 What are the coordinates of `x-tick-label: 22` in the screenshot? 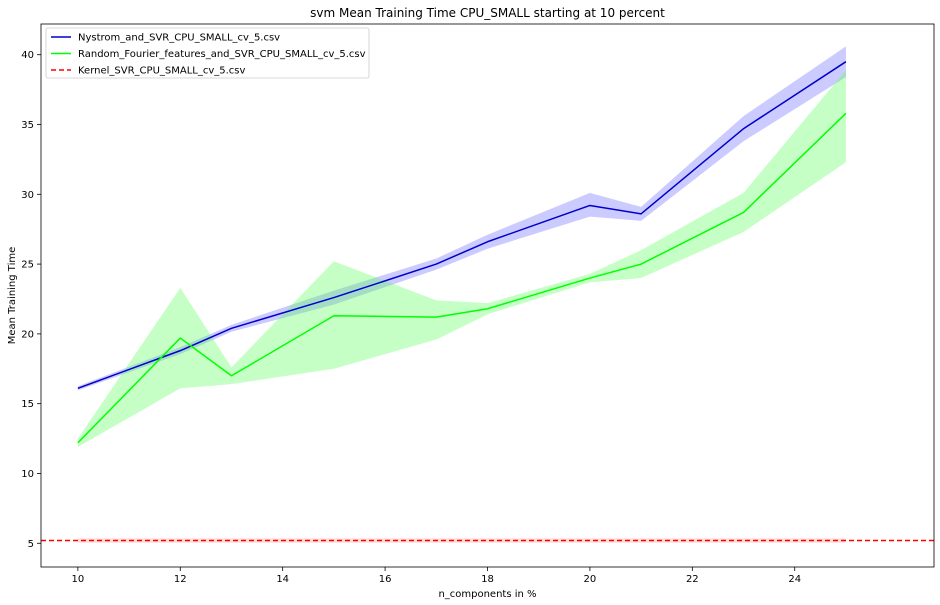 It's located at (692, 579).